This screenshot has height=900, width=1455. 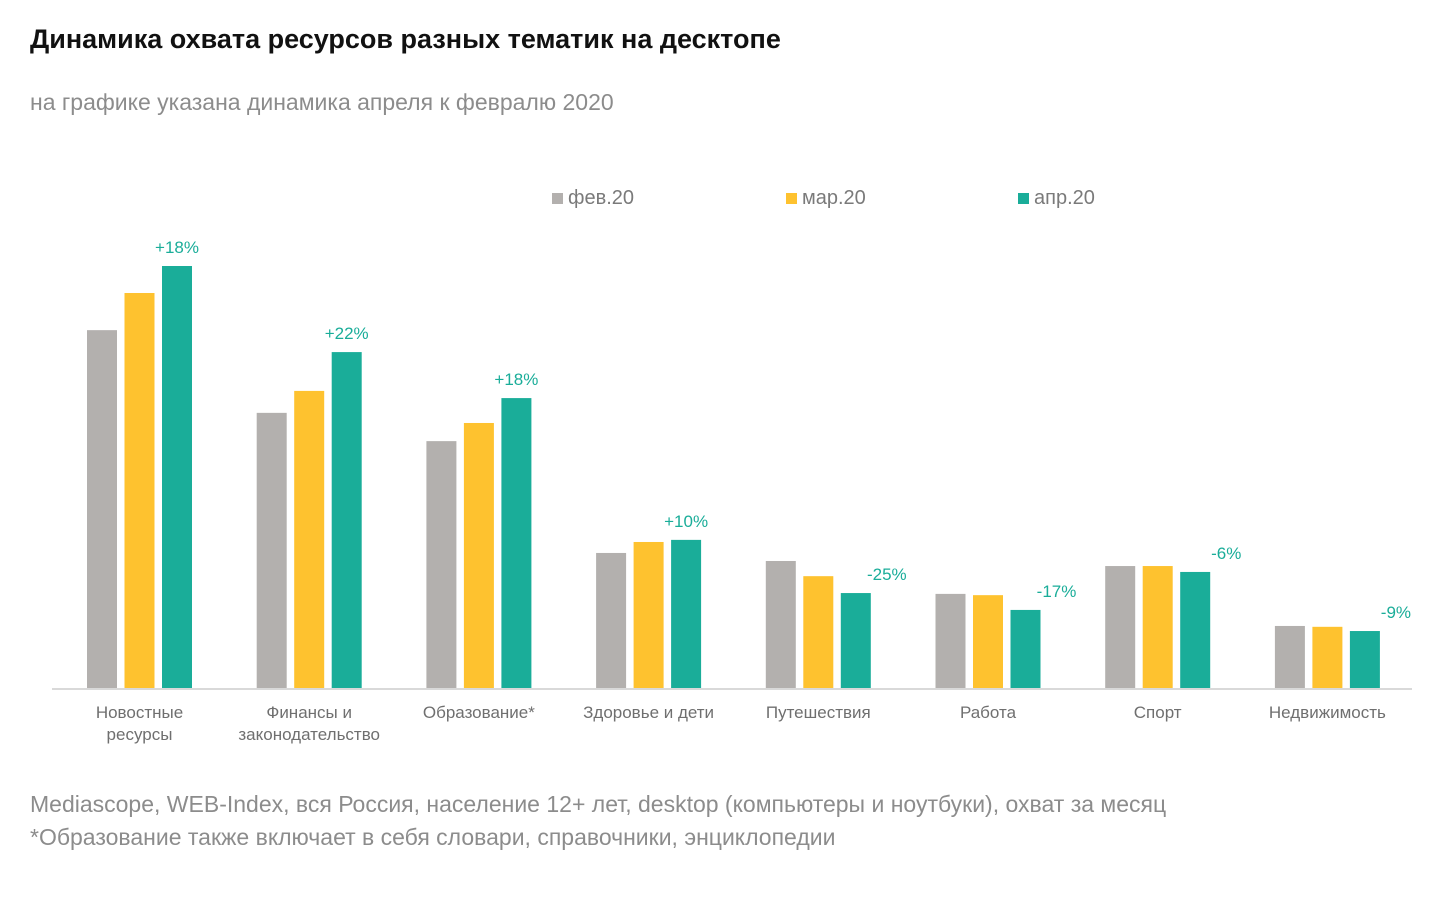 I want to click on category-label: Образование*, so click(x=479, y=712).